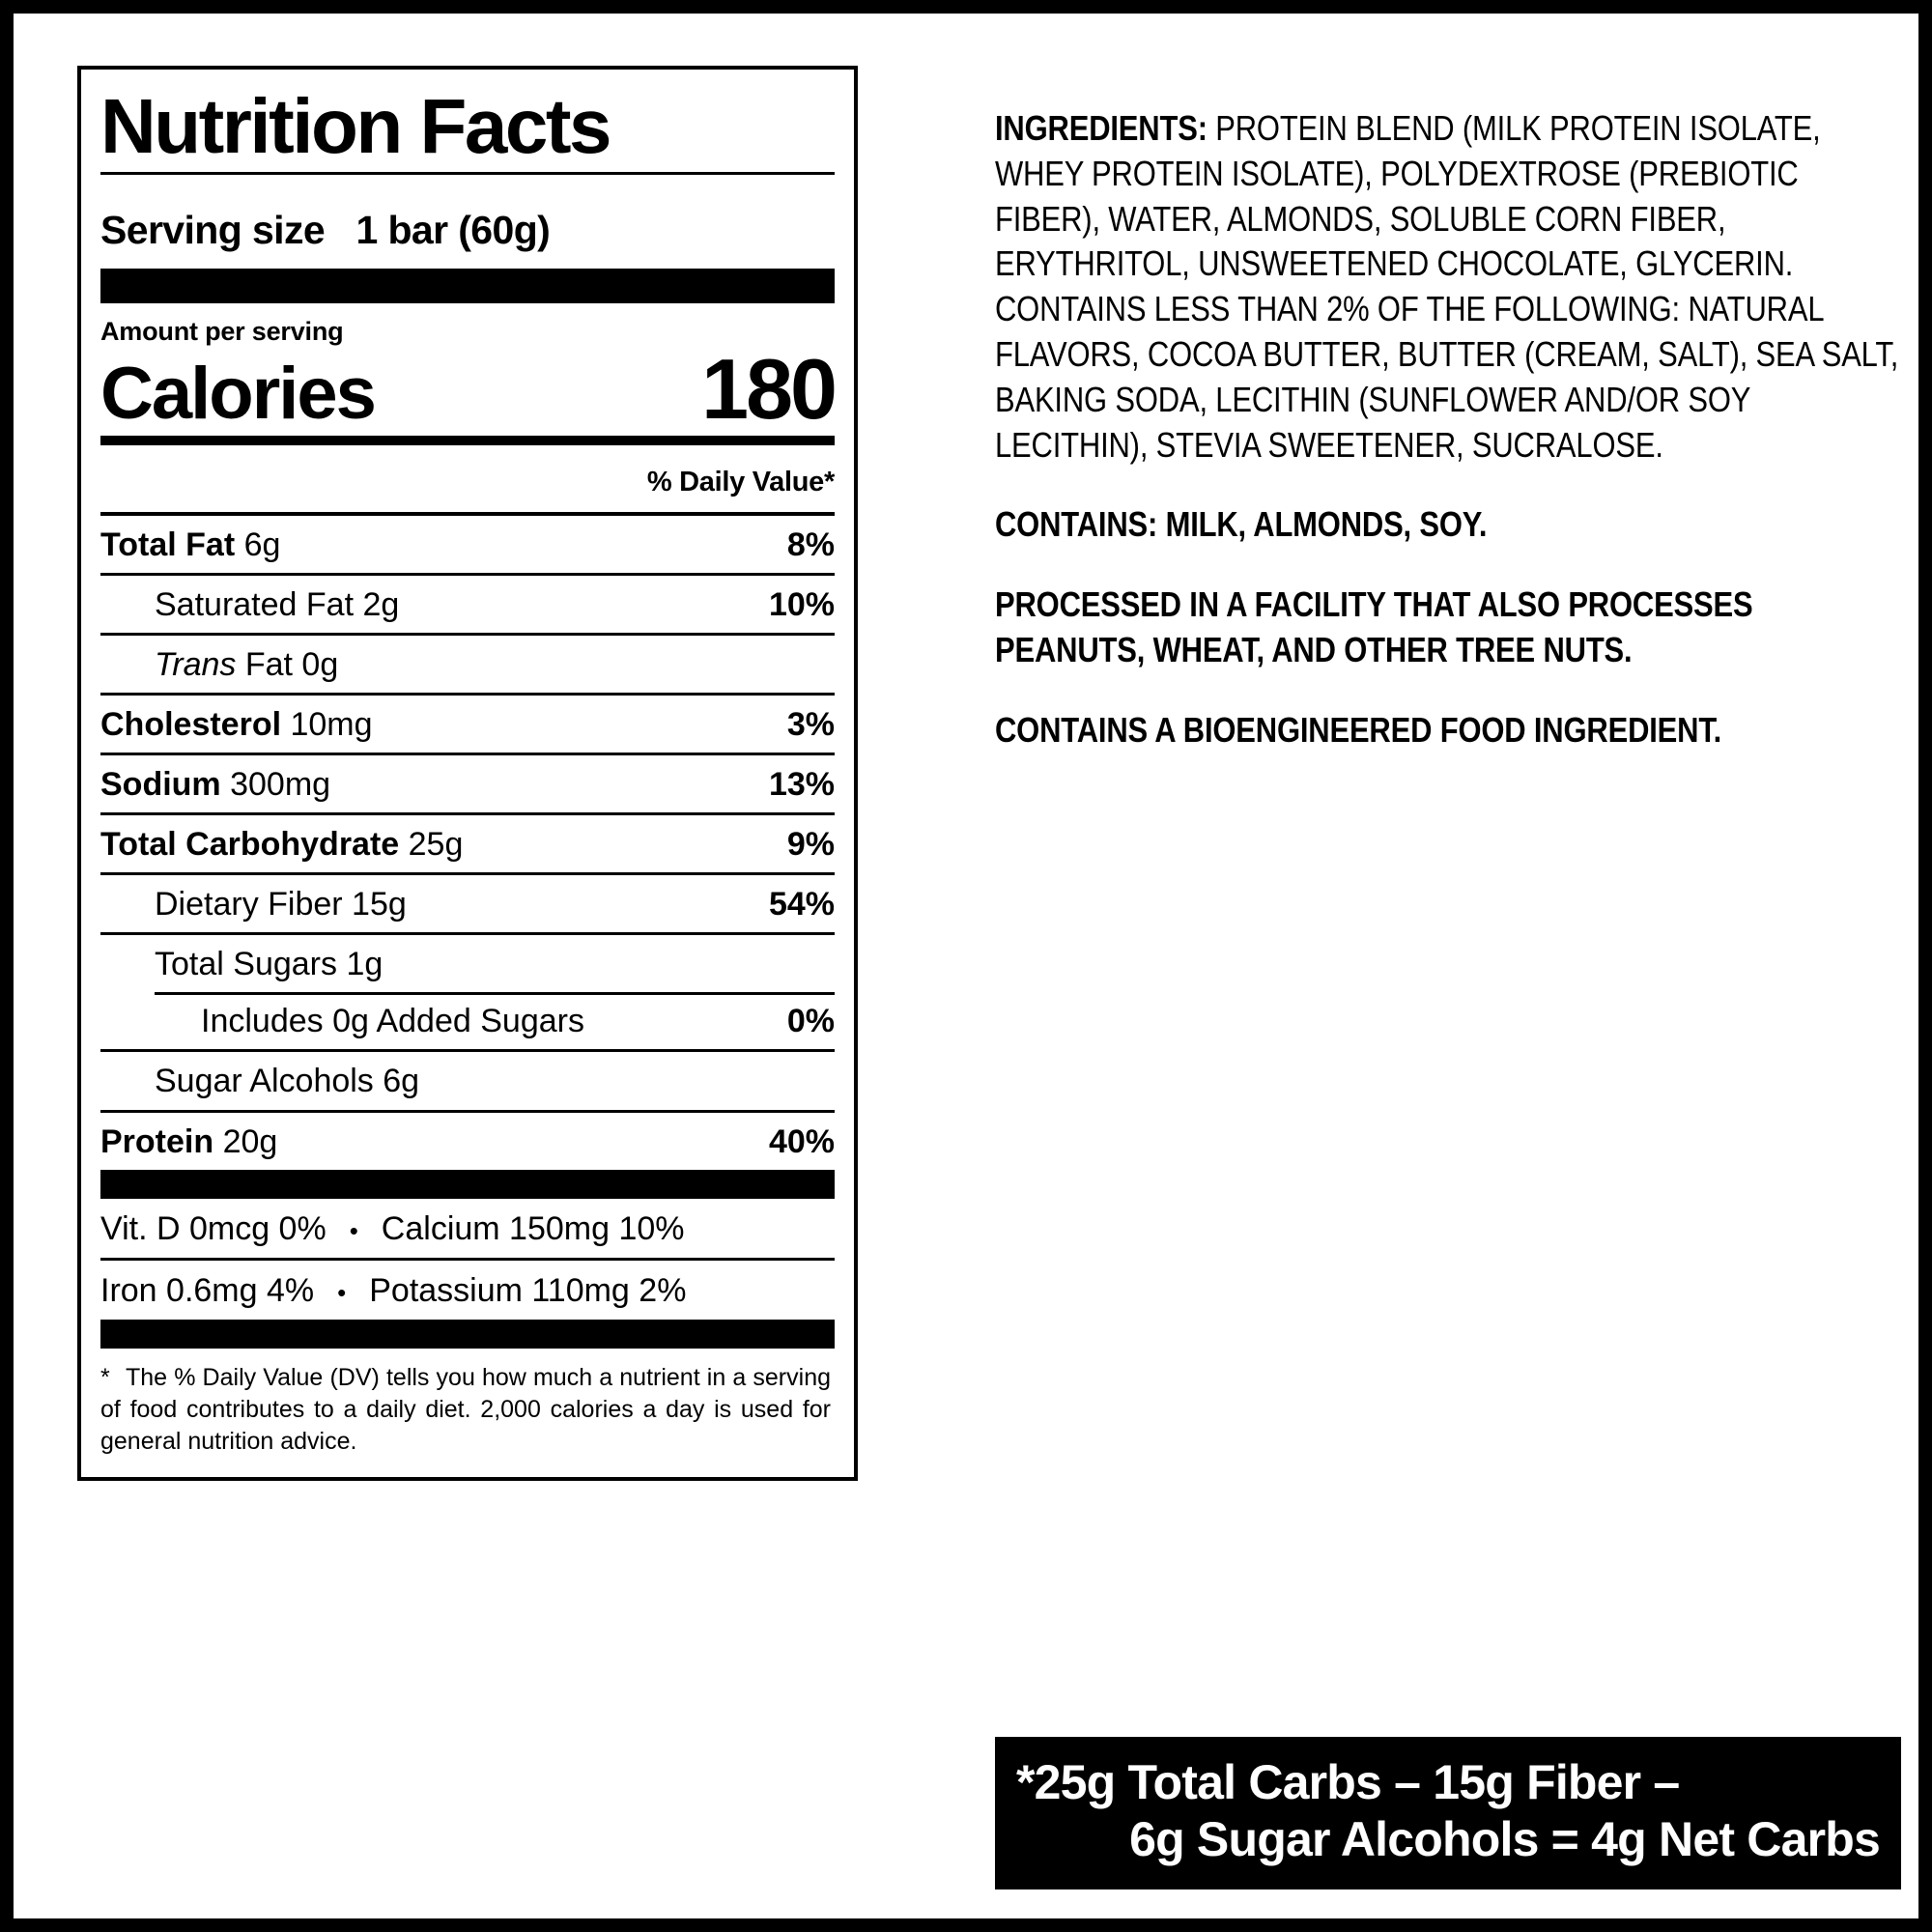 This screenshot has width=1932, height=1932. I want to click on nutrient-daily-value: 13%, so click(801, 784).